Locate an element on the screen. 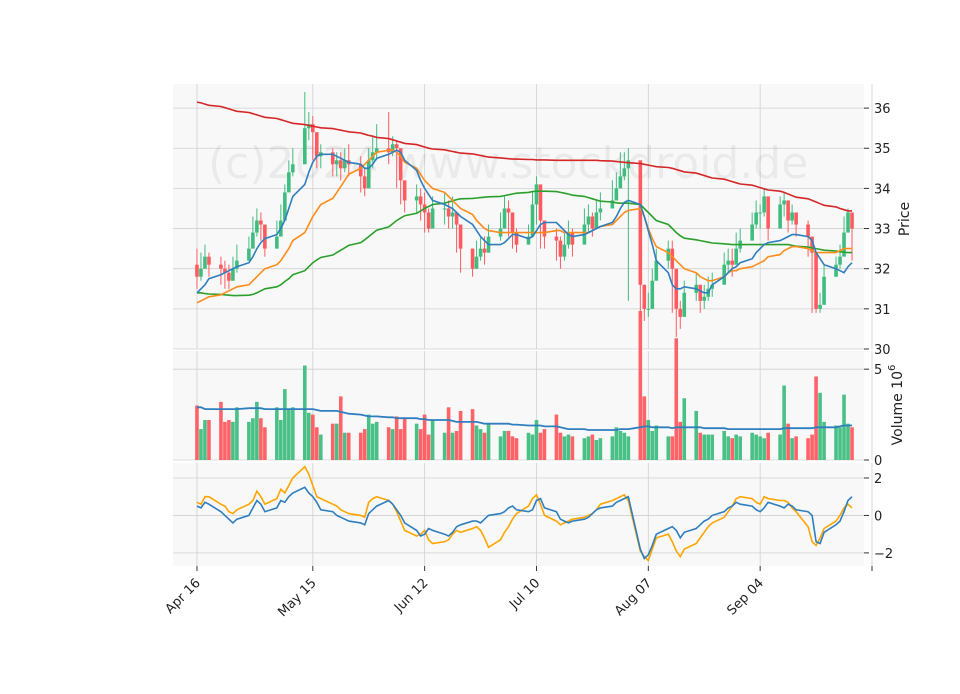  watermark: (c)2024 www.stockdroid.de is located at coordinates (508, 163).